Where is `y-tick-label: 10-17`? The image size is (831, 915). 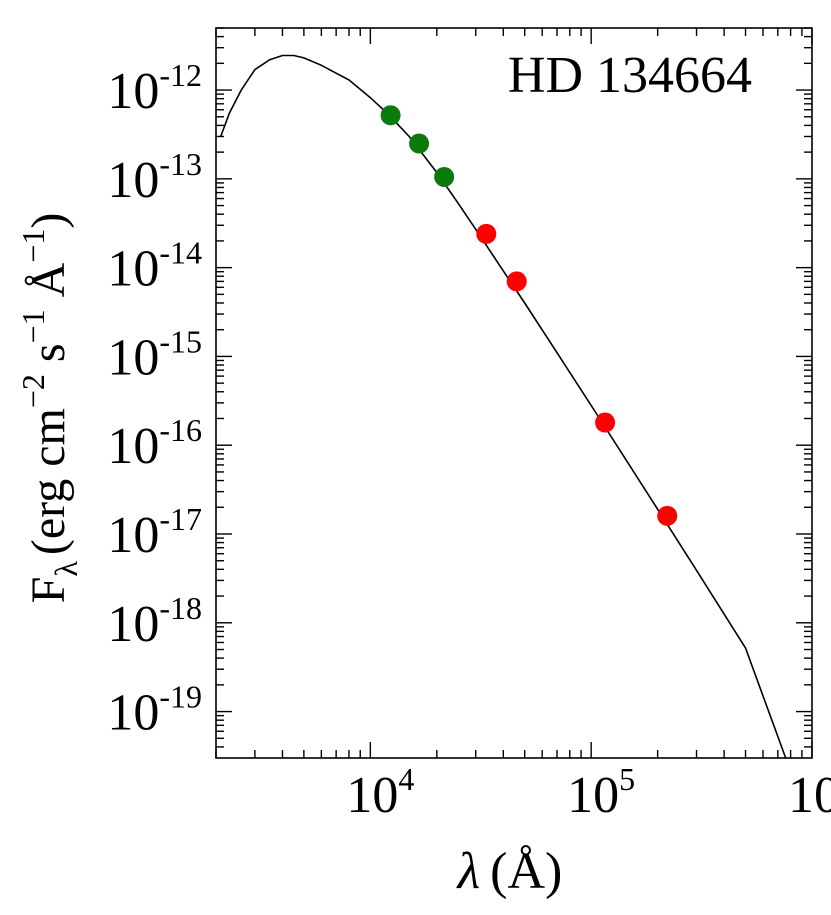 y-tick-label: 10-17 is located at coordinates (154, 532).